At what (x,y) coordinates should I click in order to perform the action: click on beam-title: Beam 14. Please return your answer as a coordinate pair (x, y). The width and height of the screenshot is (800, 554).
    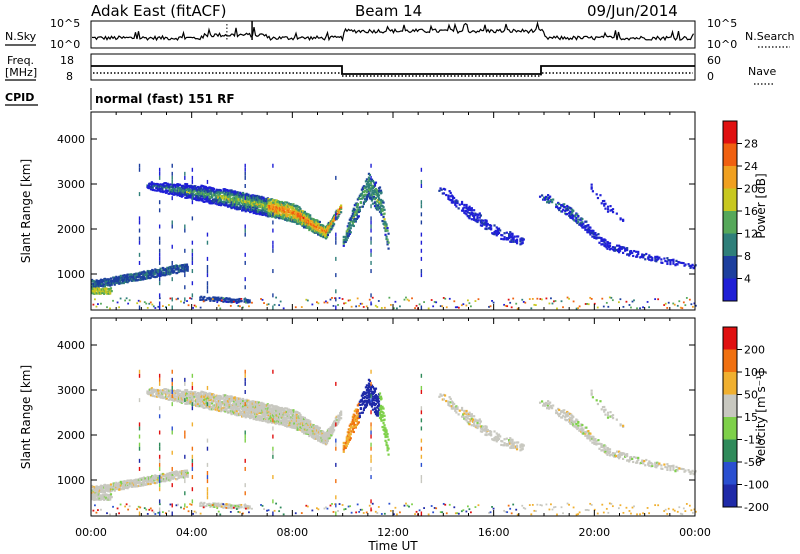
    Looking at the image, I should click on (388, 11).